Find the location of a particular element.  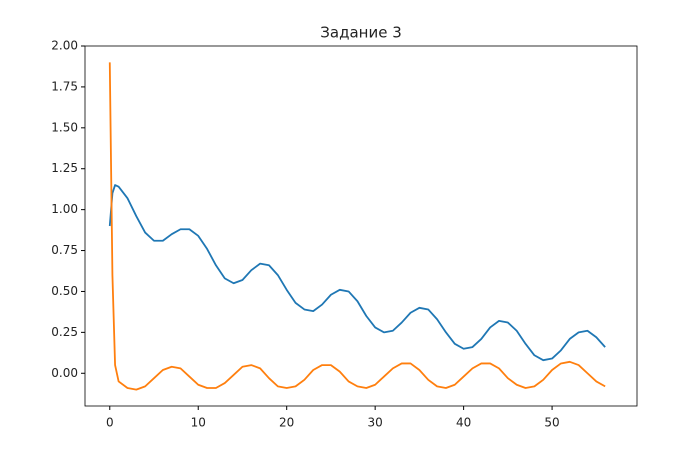

y-tick-label: 1.75 is located at coordinates (64, 86).